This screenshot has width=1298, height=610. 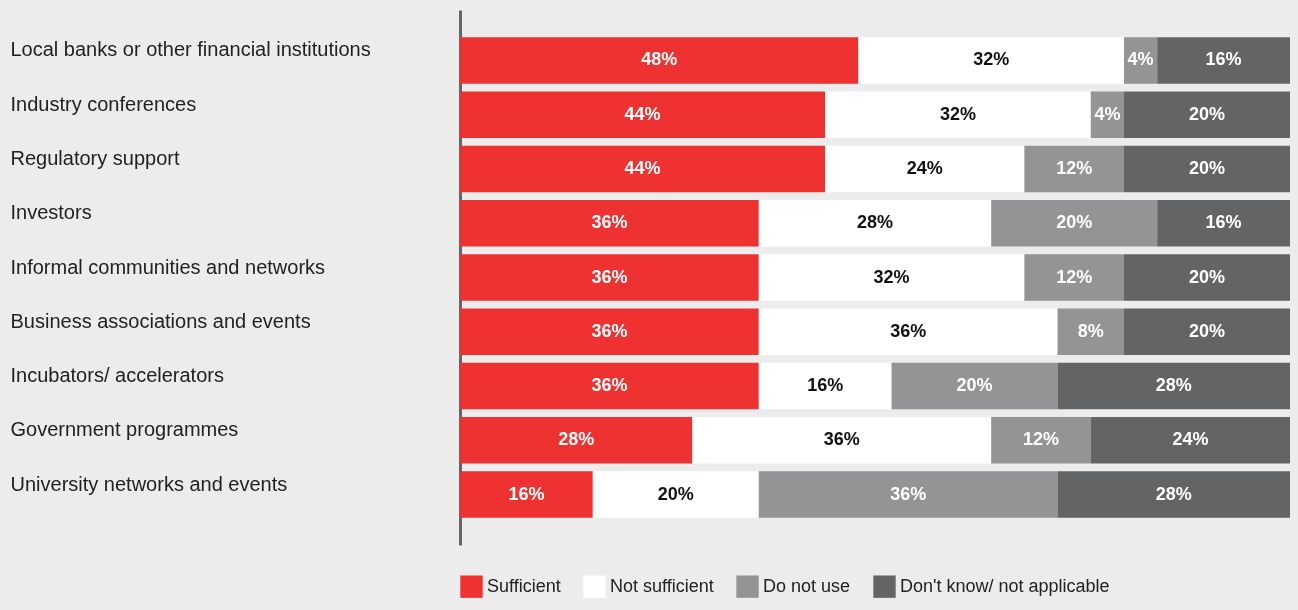 What do you see at coordinates (1005, 585) in the screenshot?
I see `legend-label: Don't know/ not applicable` at bounding box center [1005, 585].